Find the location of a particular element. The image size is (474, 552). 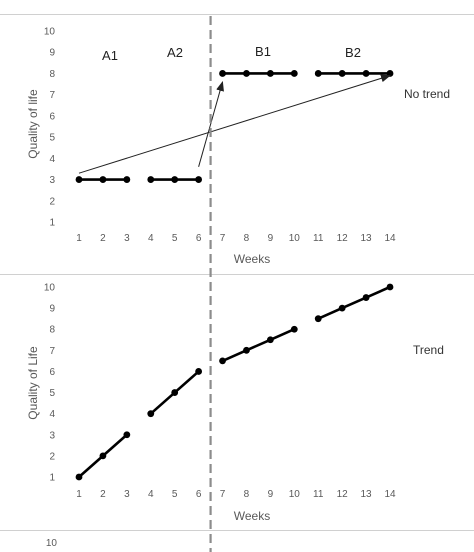

panel2-x-tick-12: 12 is located at coordinates (343, 494).